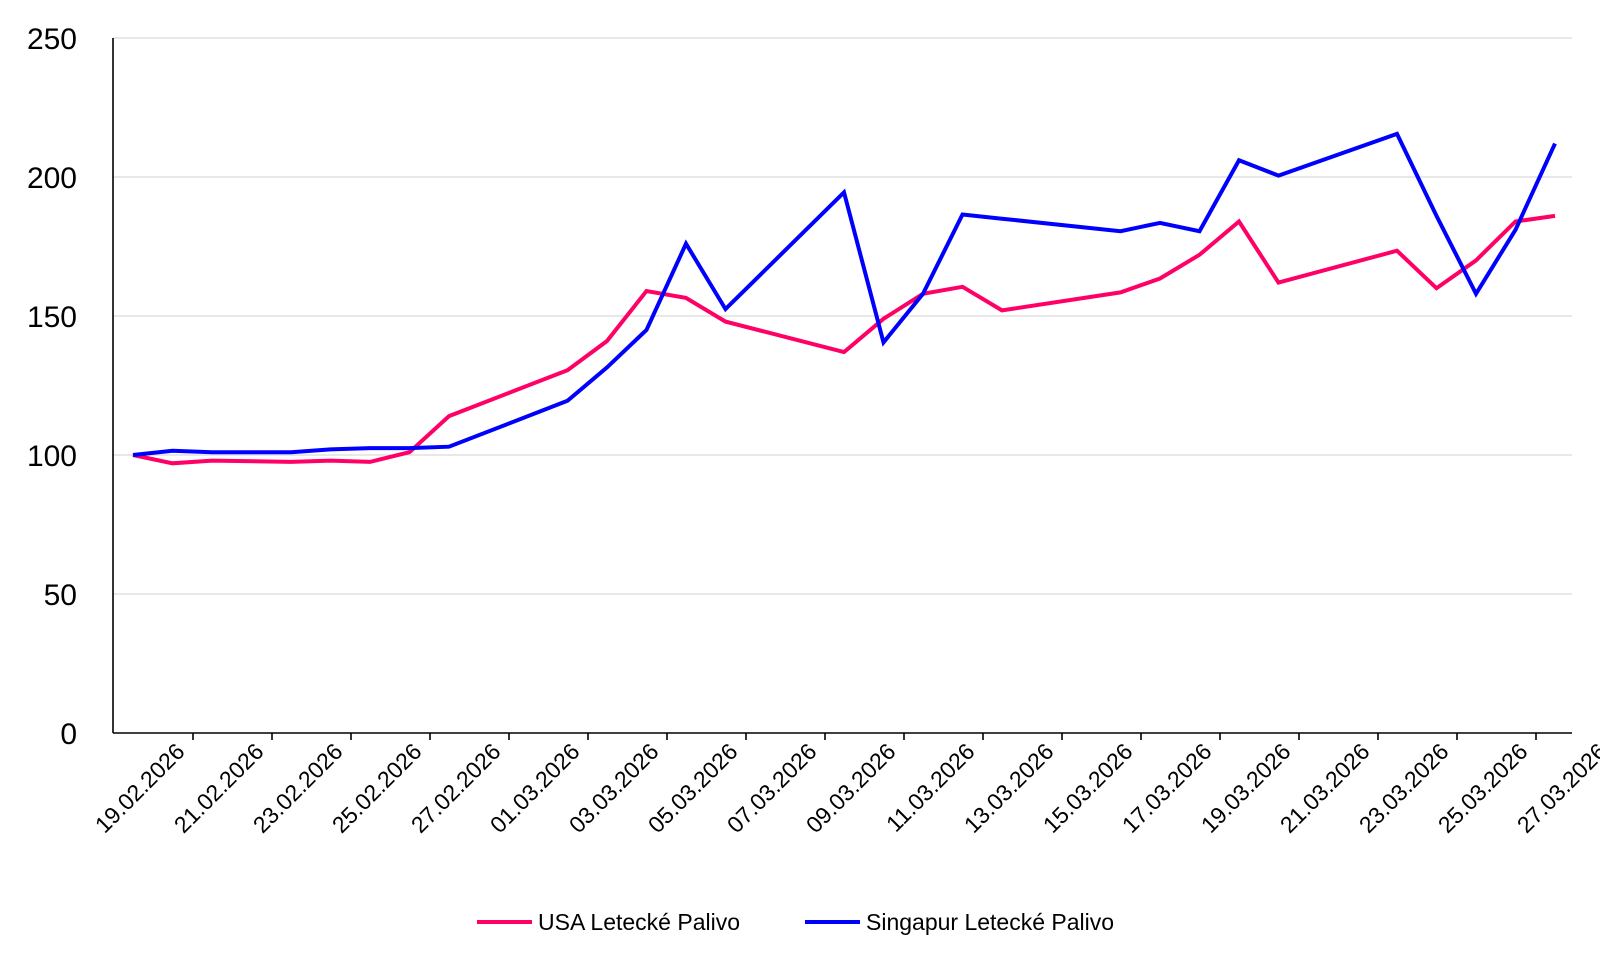 The width and height of the screenshot is (1600, 959). Describe the element at coordinates (60, 595) in the screenshot. I see `y-tick-label: 50` at that location.